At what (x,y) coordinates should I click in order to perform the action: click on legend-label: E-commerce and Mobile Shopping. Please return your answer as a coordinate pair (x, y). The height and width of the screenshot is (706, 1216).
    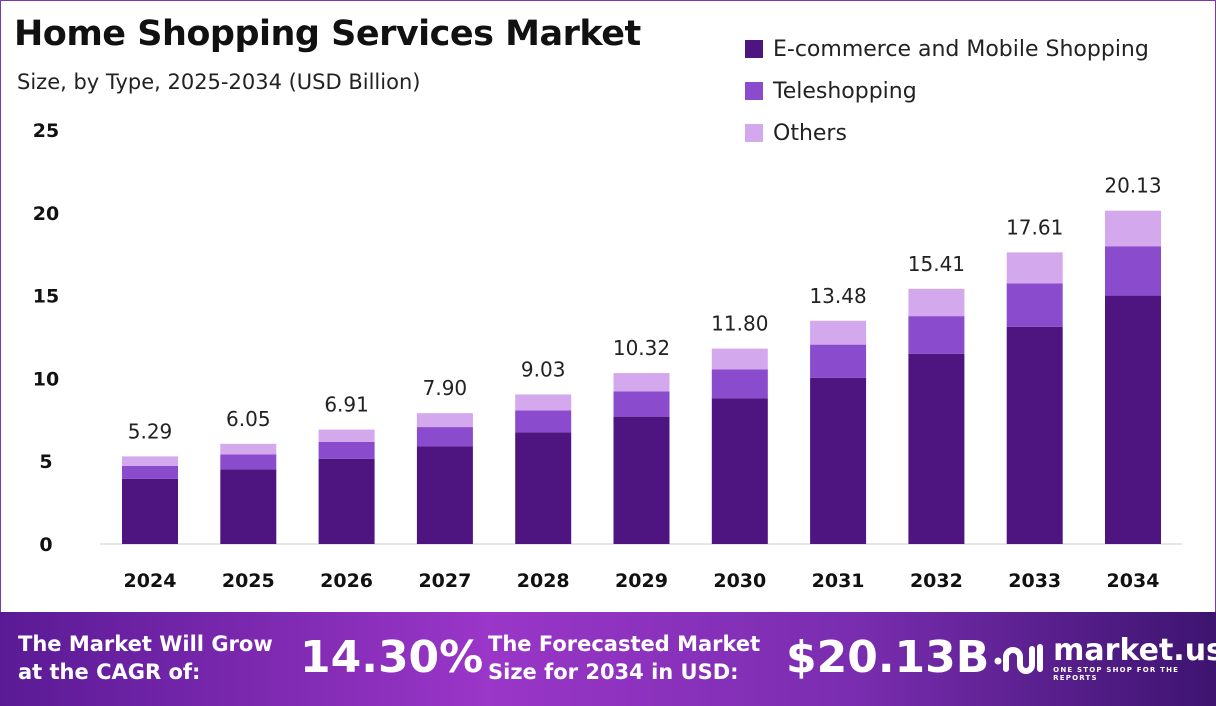
    Looking at the image, I should click on (961, 49).